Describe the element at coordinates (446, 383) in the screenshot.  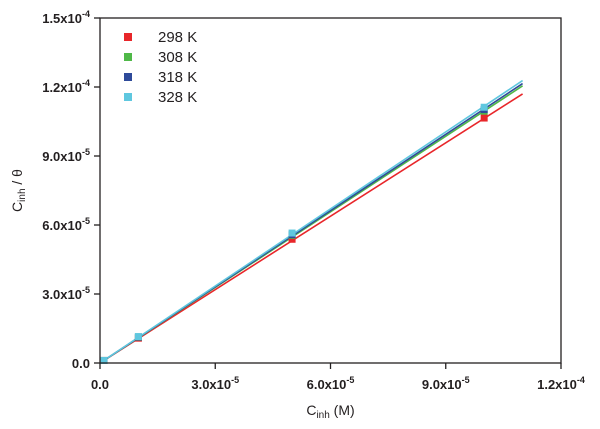
I see `x-tick-label-4: 9.0x10⁻⁵` at that location.